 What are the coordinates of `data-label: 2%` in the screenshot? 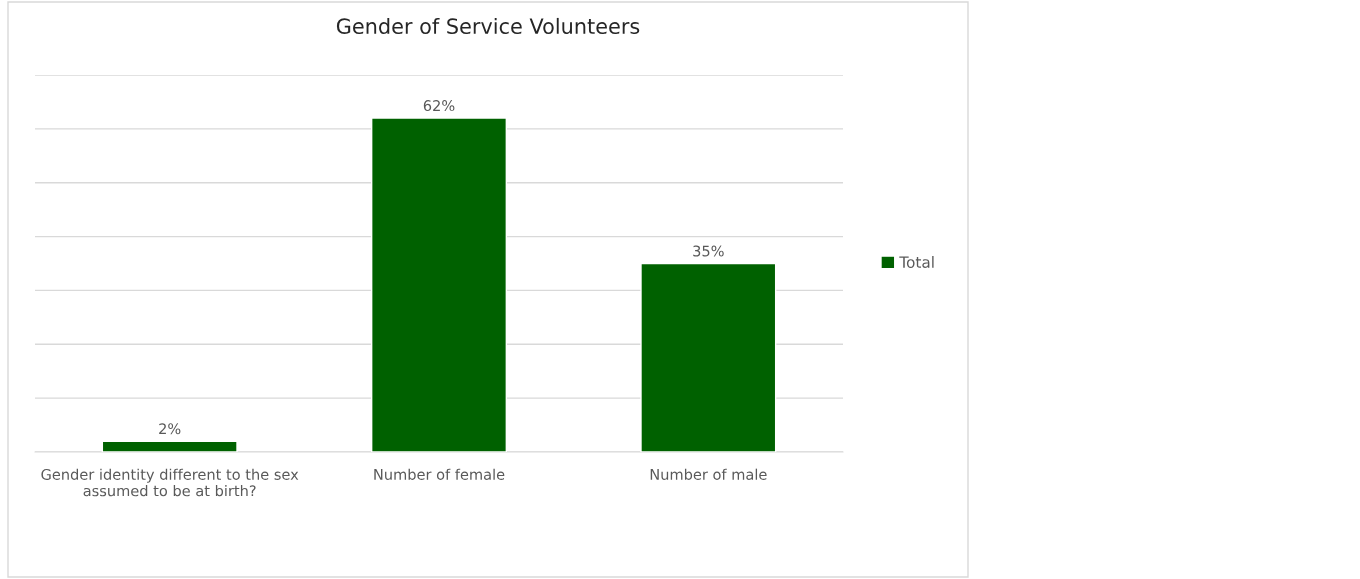 It's located at (170, 429).